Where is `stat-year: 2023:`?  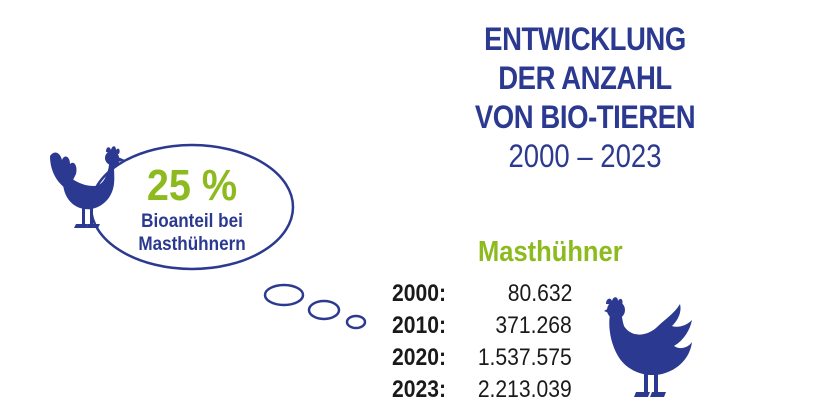
stat-year: 2023: is located at coordinates (419, 389).